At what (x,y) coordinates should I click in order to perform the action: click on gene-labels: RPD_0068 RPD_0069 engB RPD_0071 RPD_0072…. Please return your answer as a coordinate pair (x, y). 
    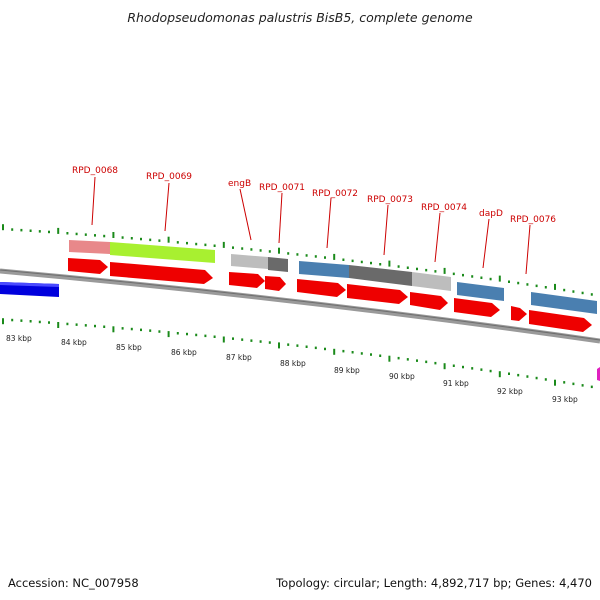
    Looking at the image, I should click on (314, 195).